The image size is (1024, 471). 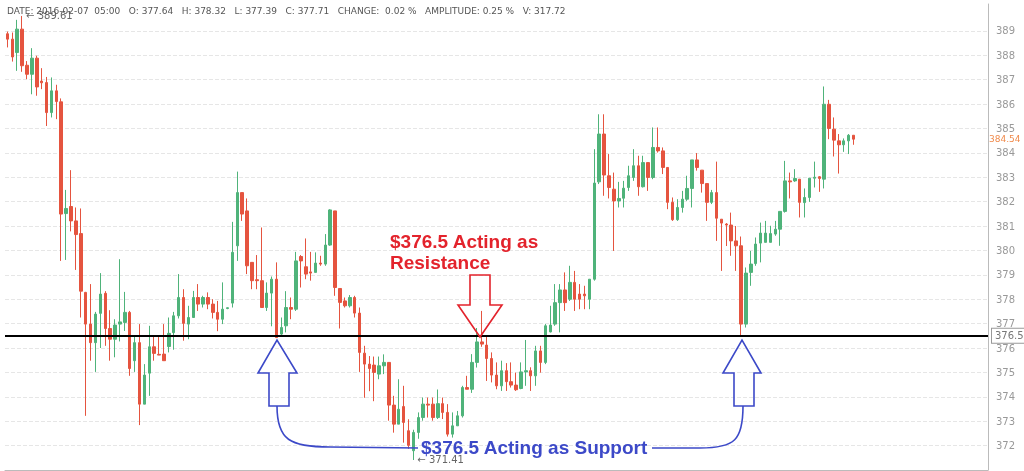 I want to click on ref-line-label: 376.5, so click(x=1009, y=336).